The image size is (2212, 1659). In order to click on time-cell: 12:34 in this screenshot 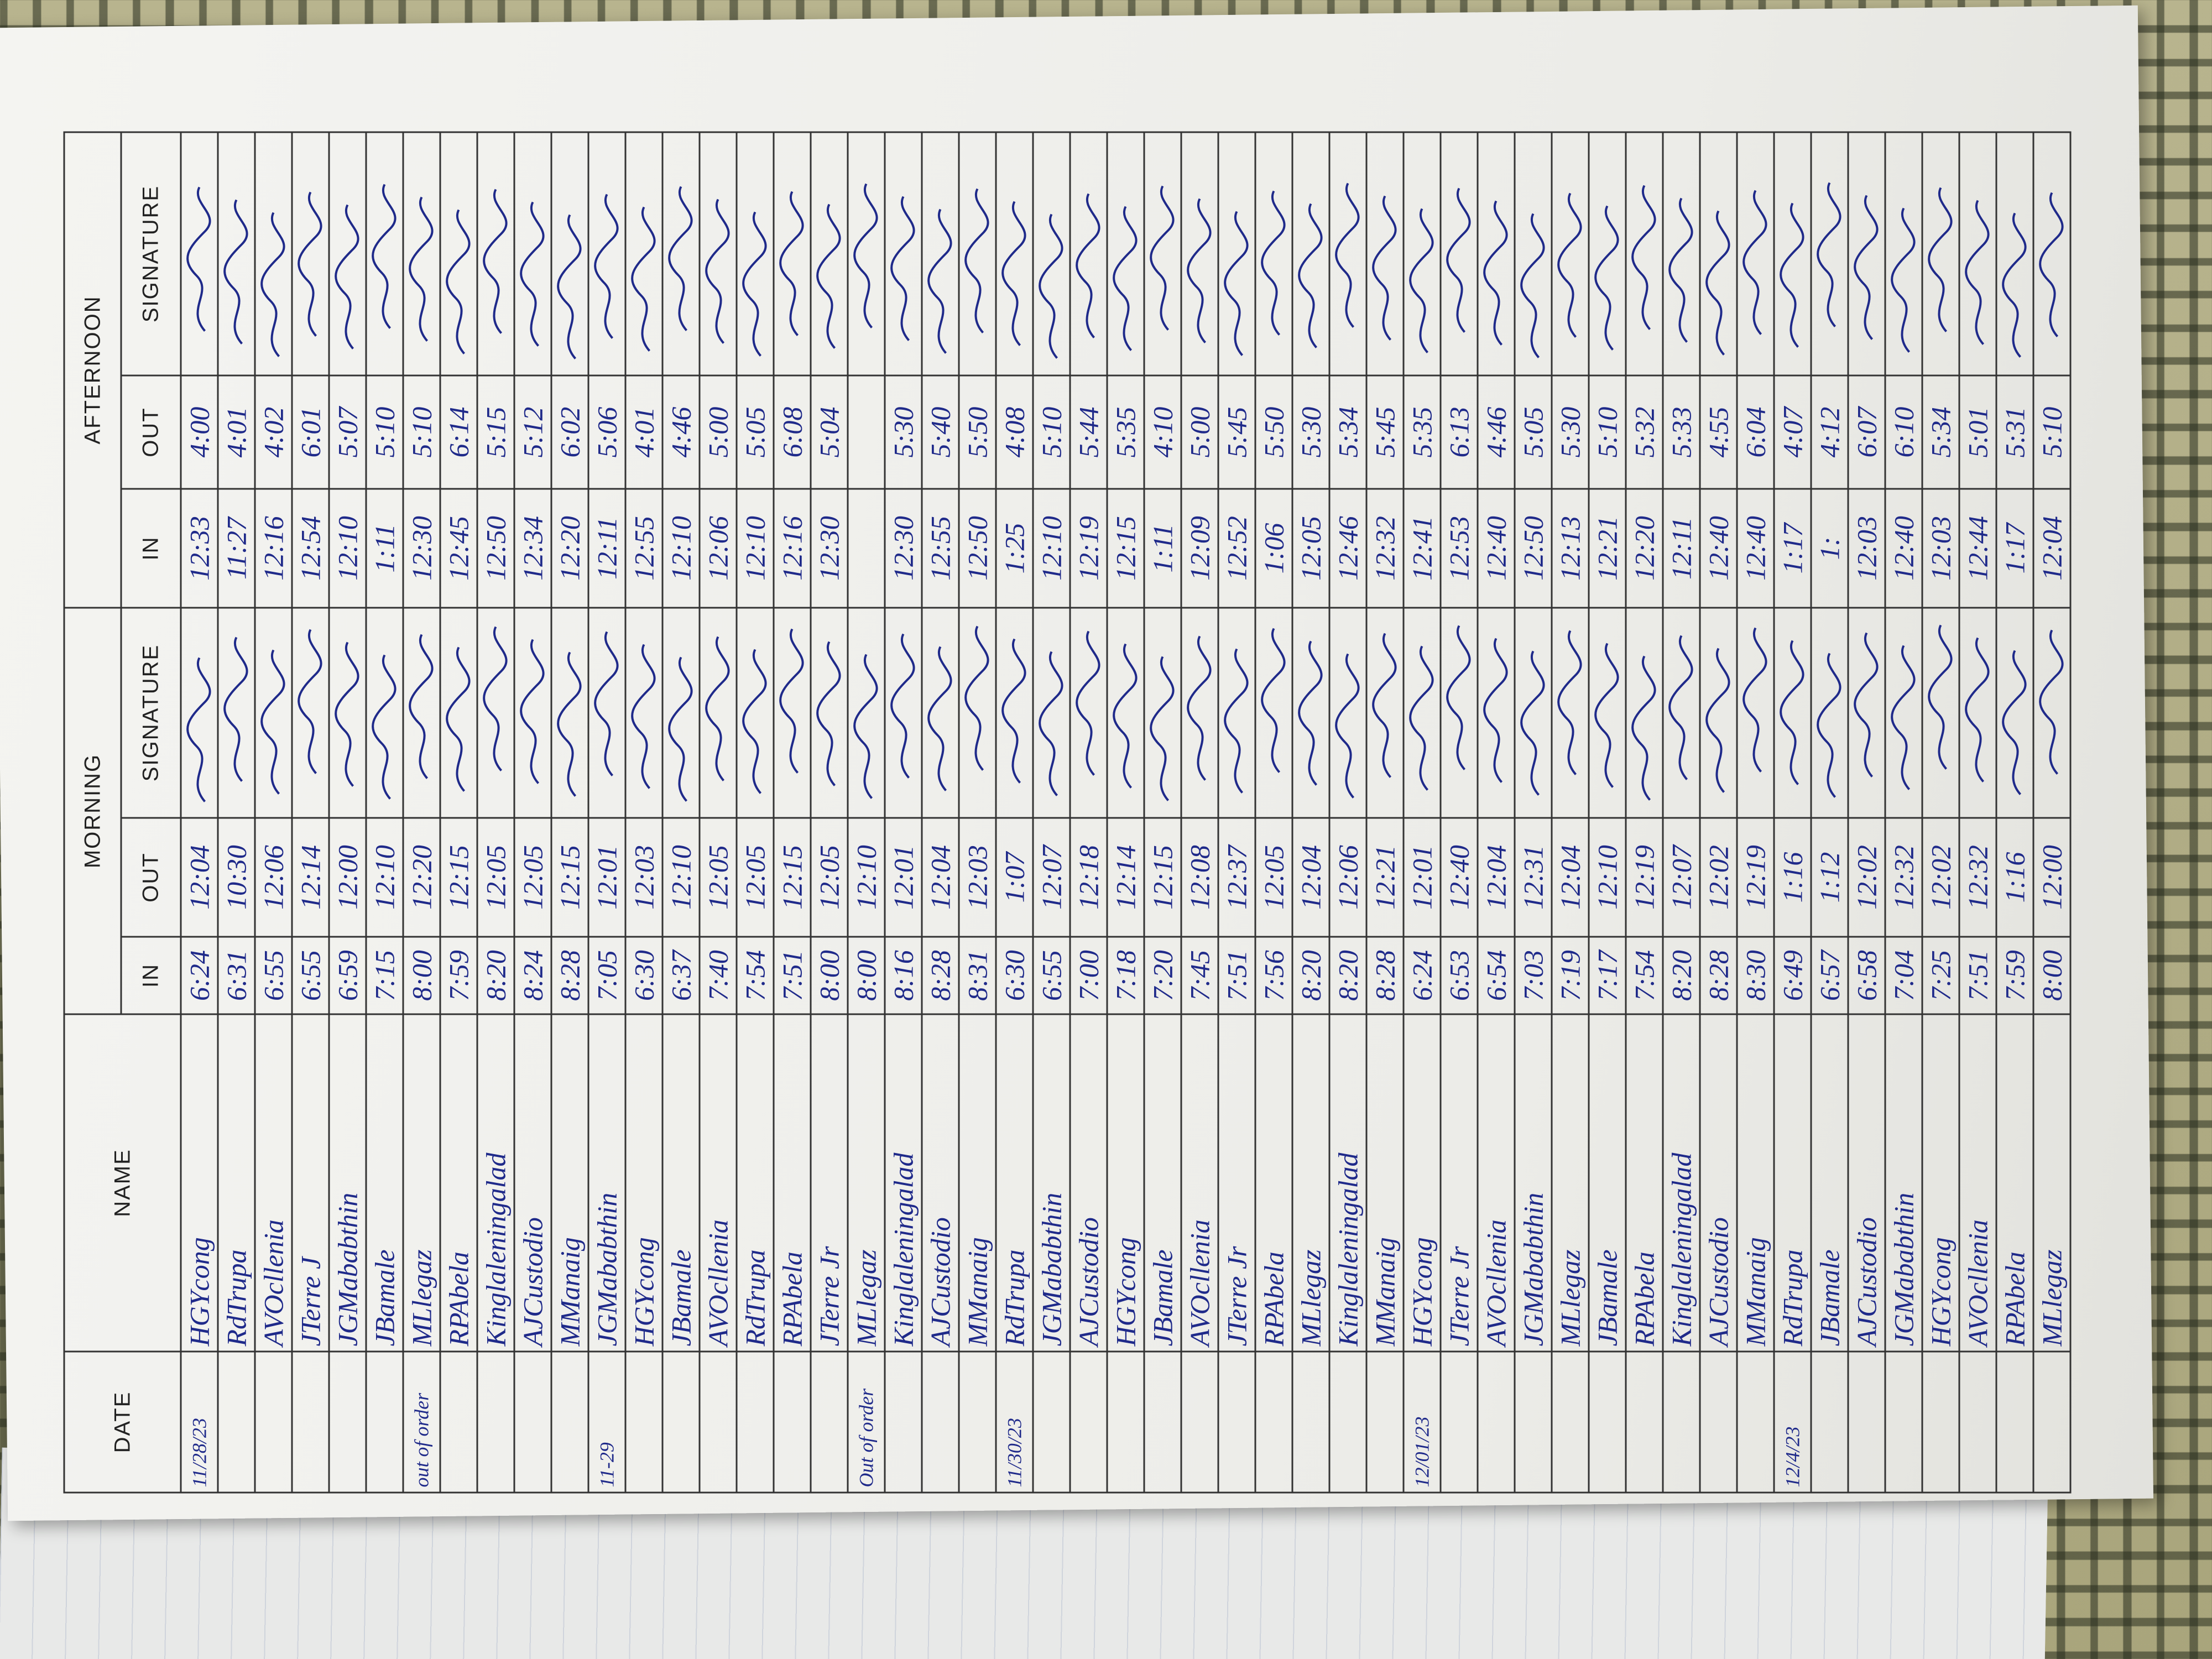, I will do `click(532, 548)`.